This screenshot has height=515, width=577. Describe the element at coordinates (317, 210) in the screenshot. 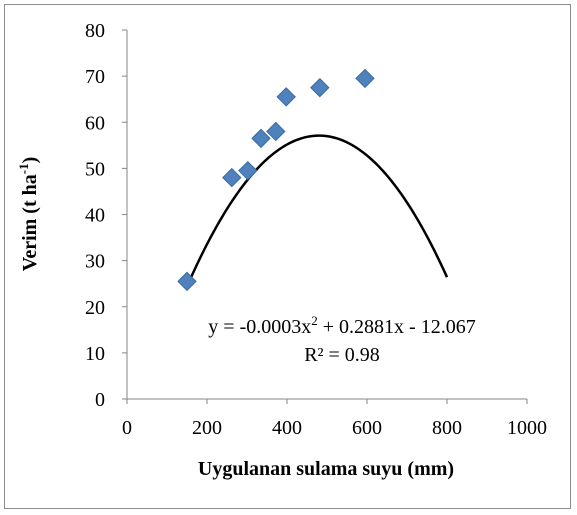

I see `trendline` at that location.